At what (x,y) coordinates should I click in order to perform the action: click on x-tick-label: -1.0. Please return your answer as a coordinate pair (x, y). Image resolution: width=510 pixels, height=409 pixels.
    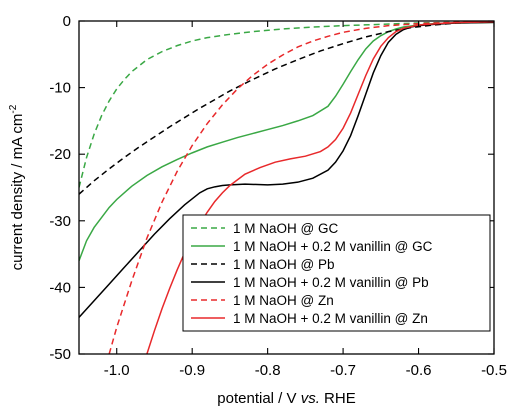
    Looking at the image, I should click on (117, 370).